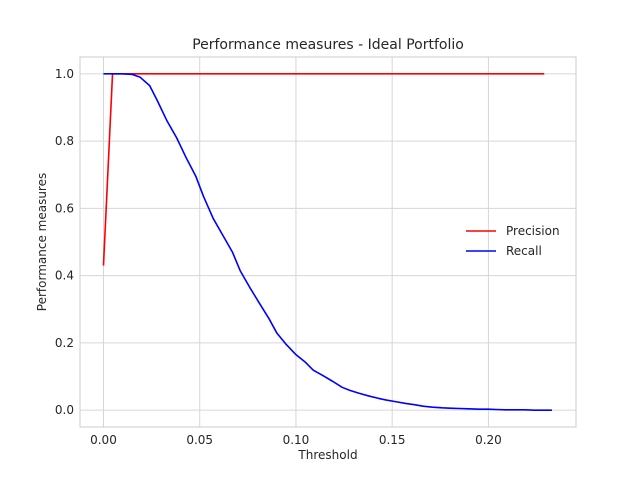  What do you see at coordinates (327, 455) in the screenshot?
I see `x-axis-label: Threshold` at bounding box center [327, 455].